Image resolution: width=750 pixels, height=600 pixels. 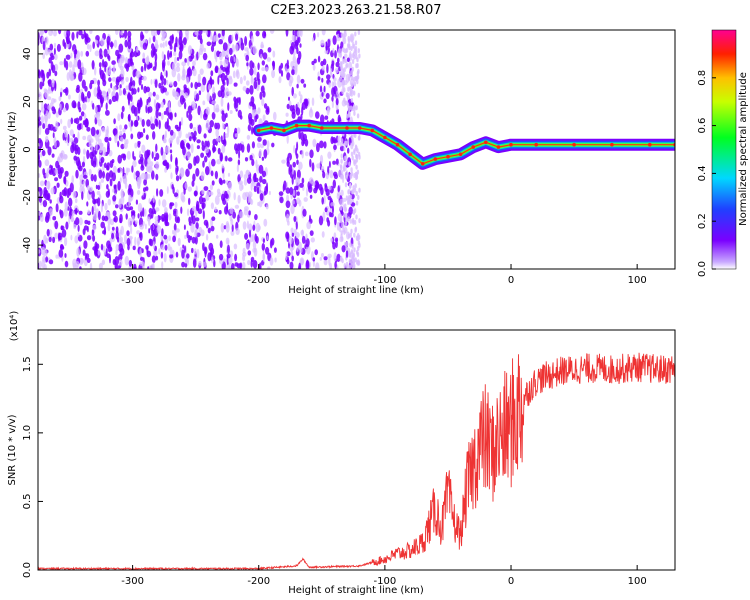 What do you see at coordinates (702, 221) in the screenshot?
I see `colorbar-tick-label: 0.2` at bounding box center [702, 221].